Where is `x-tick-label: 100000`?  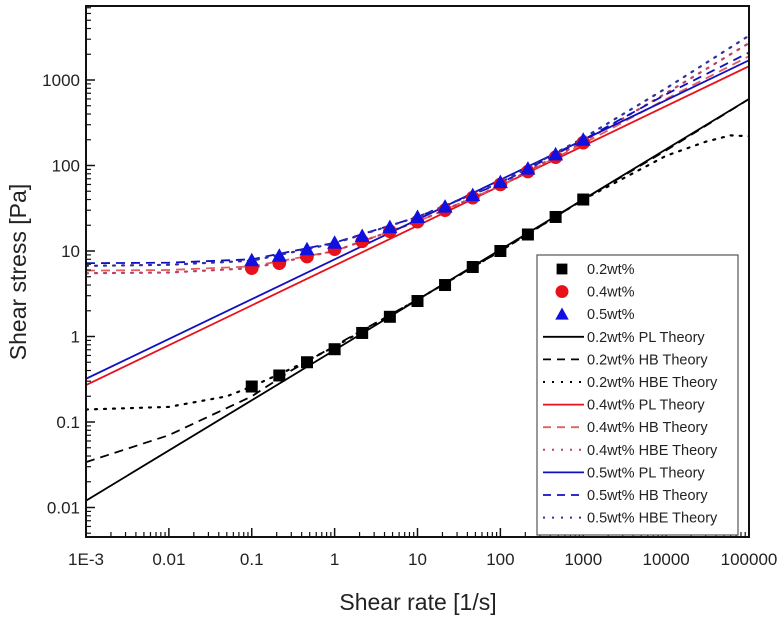
x-tick-label: 100000 is located at coordinates (749, 559).